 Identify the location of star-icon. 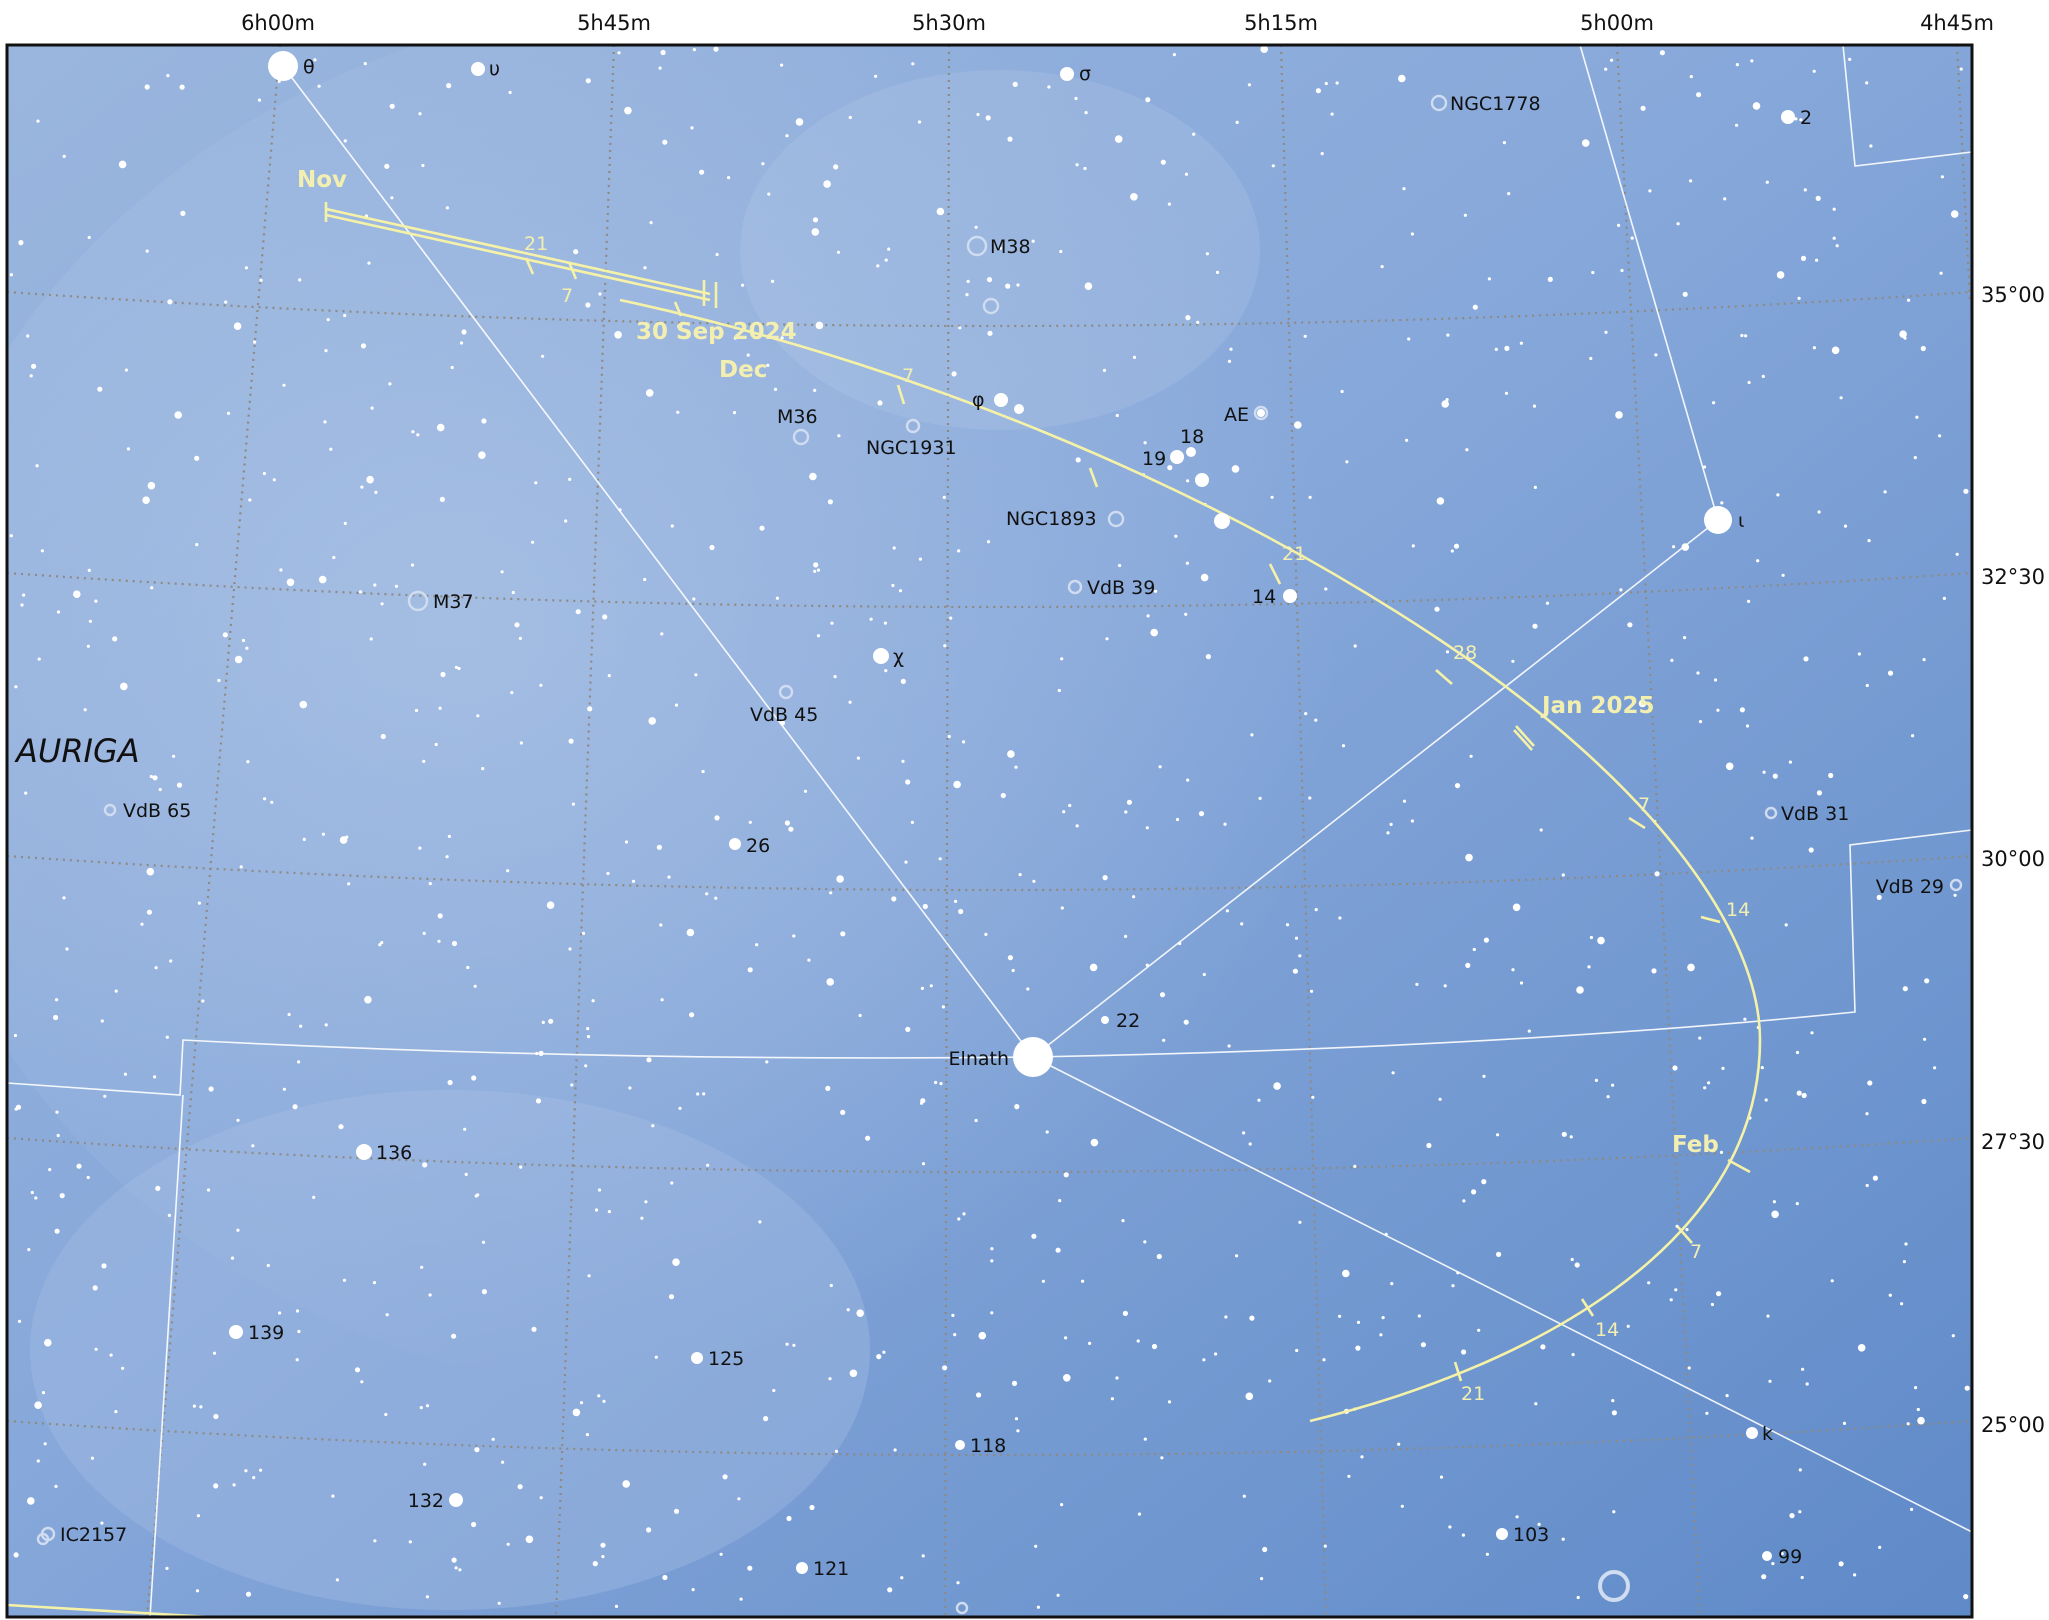
(1191, 452).